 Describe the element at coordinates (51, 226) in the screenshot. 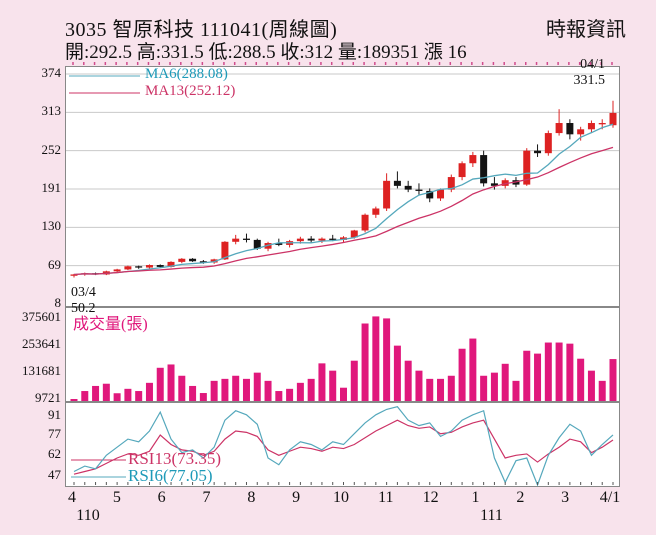

I see `price-ytick: 130` at that location.